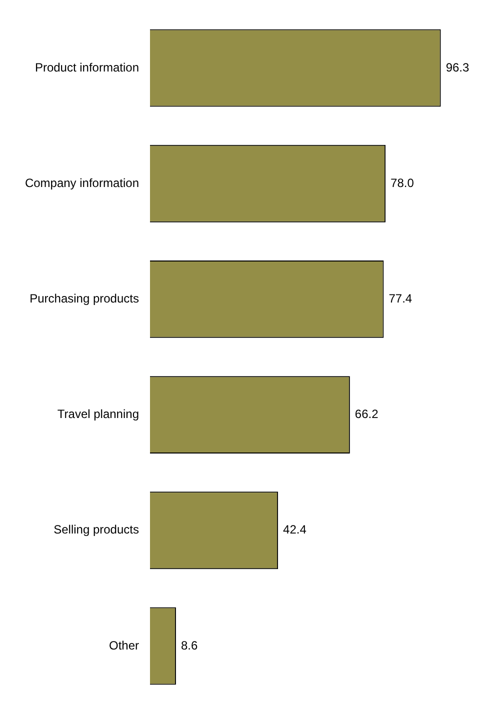  What do you see at coordinates (84, 299) in the screenshot?
I see `y-tick-label: Purchasing products` at bounding box center [84, 299].